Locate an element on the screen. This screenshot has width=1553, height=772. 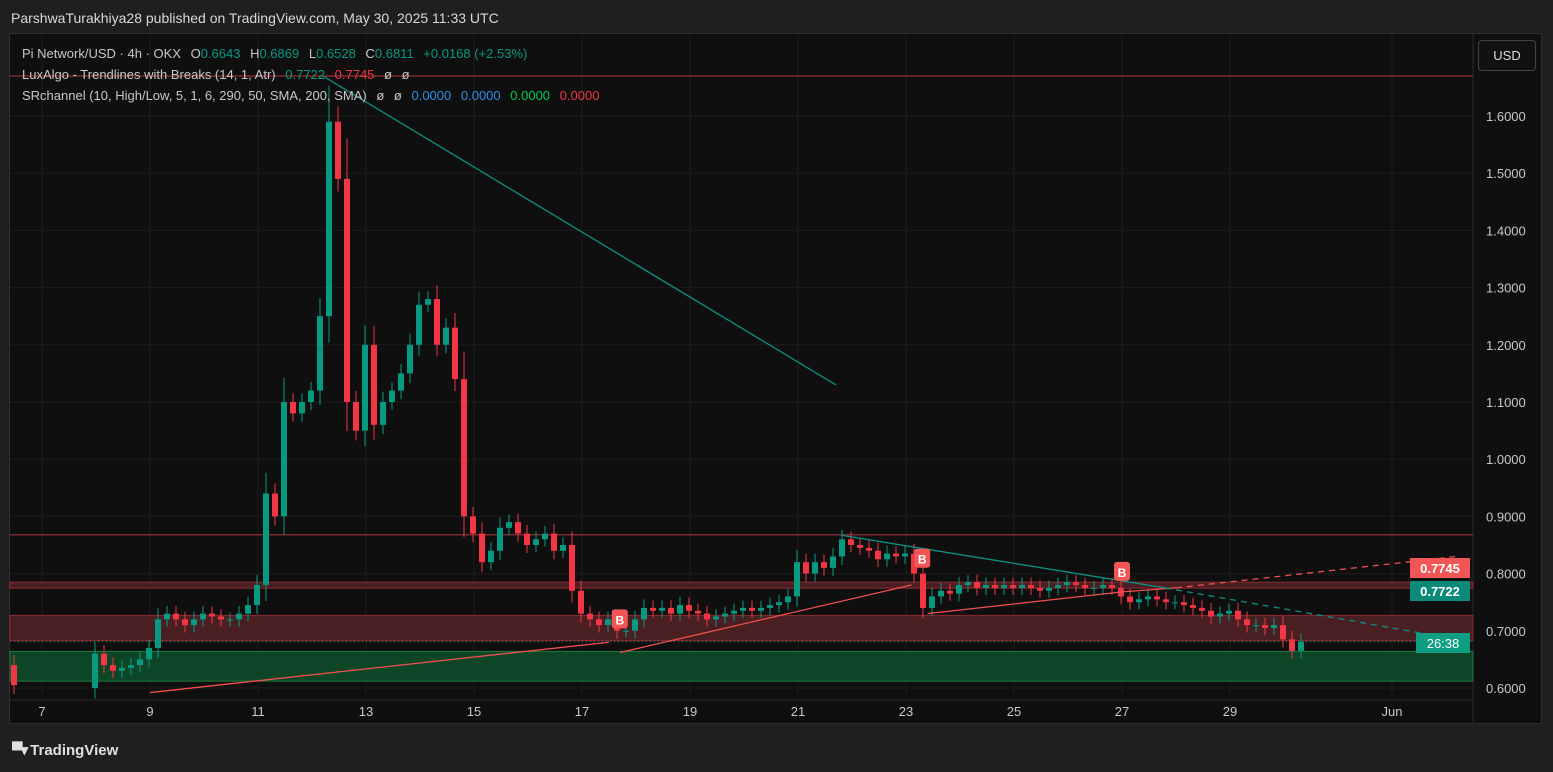
symbol-title: Pi Network/USD · 4h · OKX is located at coordinates (101, 53).